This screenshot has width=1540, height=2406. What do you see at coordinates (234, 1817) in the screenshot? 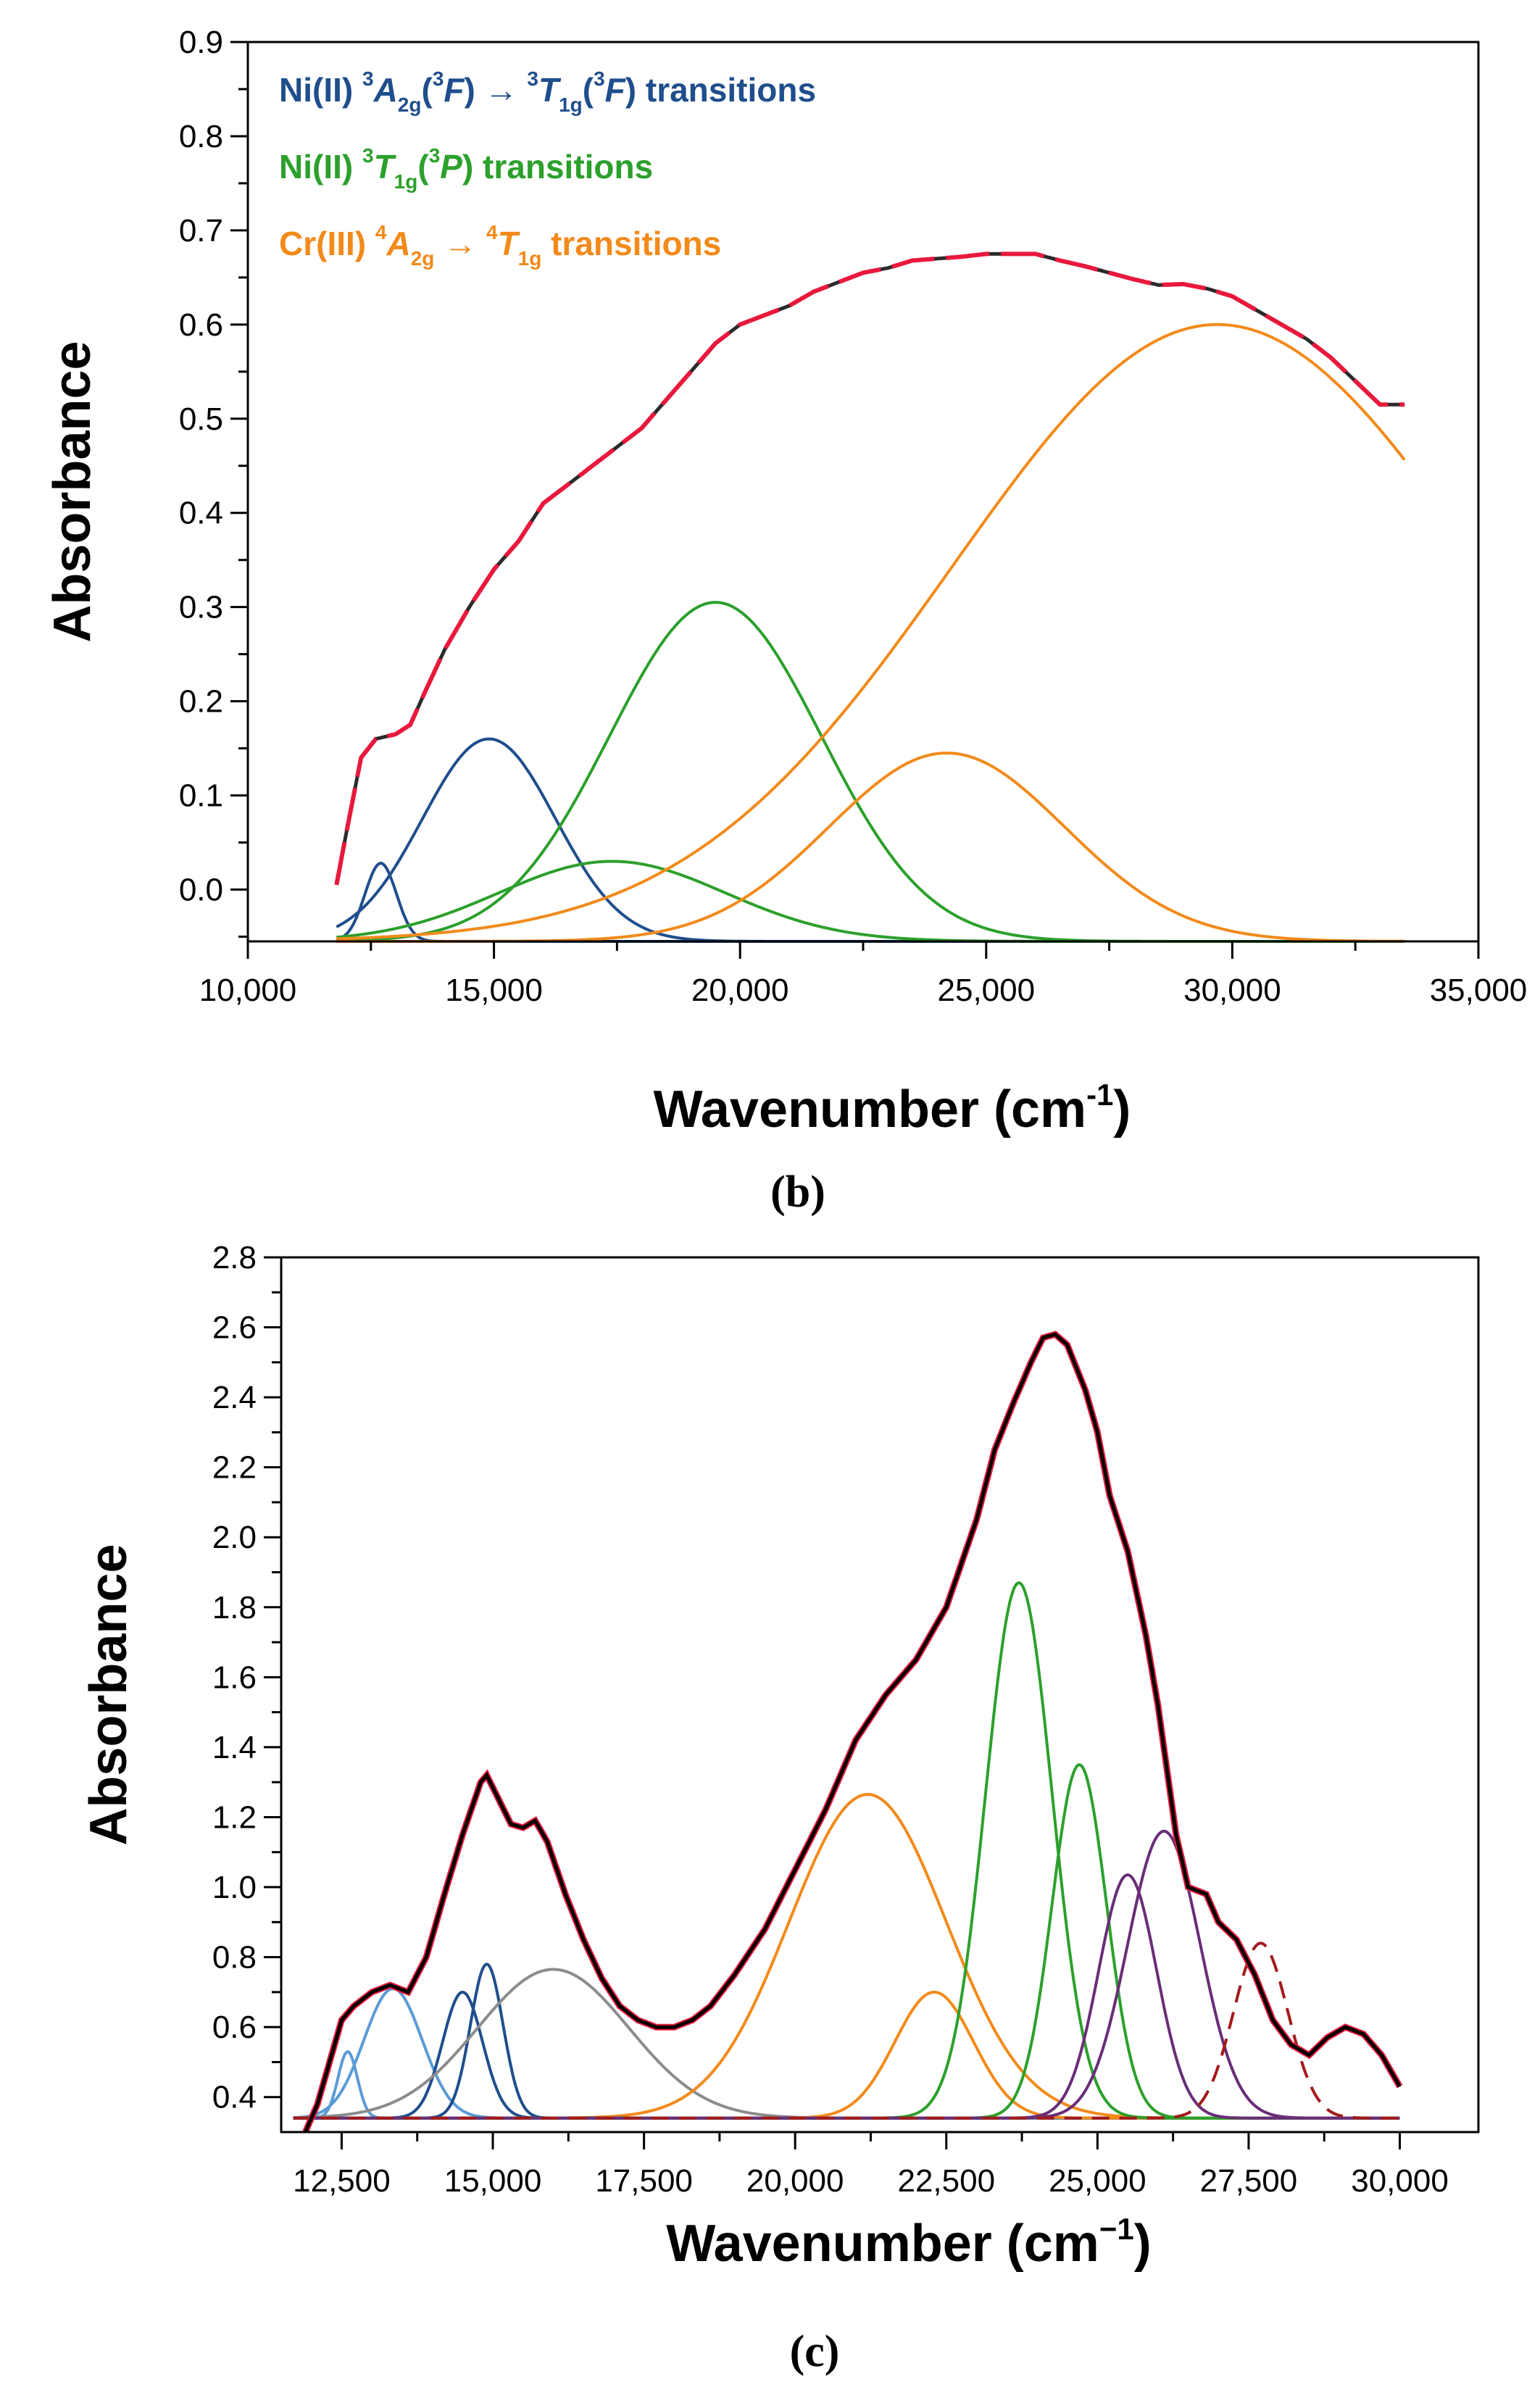
I see `c-y-tick-label: 1.2` at bounding box center [234, 1817].